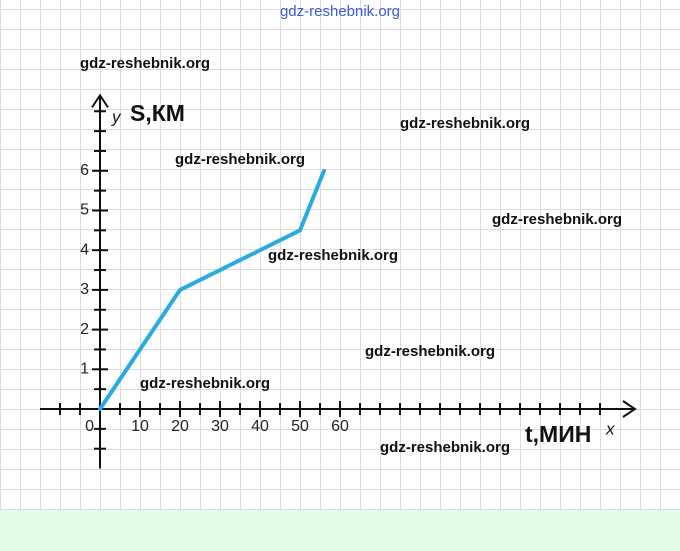 The height and width of the screenshot is (551, 680). What do you see at coordinates (84, 329) in the screenshot?
I see `y-tick-label: 2` at bounding box center [84, 329].